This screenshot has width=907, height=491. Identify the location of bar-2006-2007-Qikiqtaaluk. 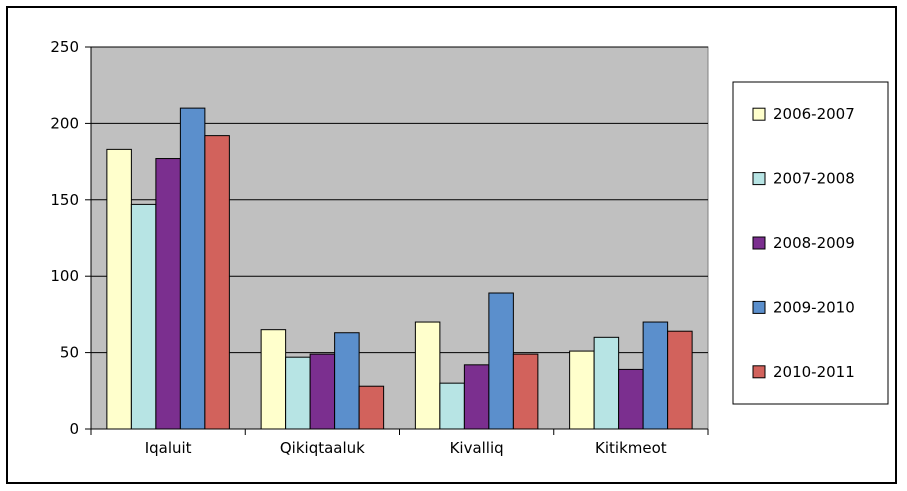
(273, 379).